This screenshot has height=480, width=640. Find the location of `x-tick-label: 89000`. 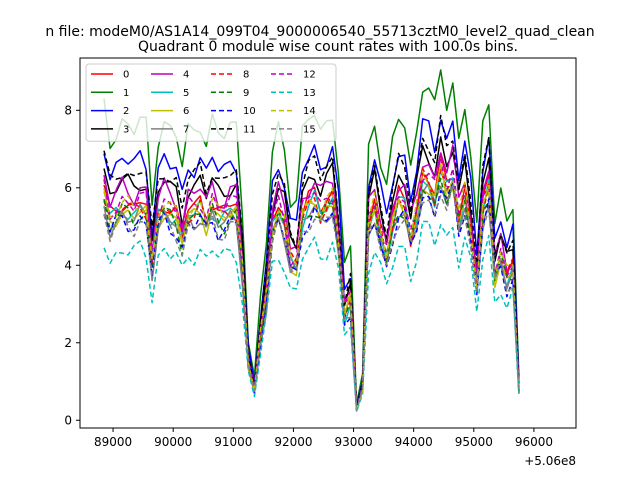

x-tick-label: 89000 is located at coordinates (113, 442).